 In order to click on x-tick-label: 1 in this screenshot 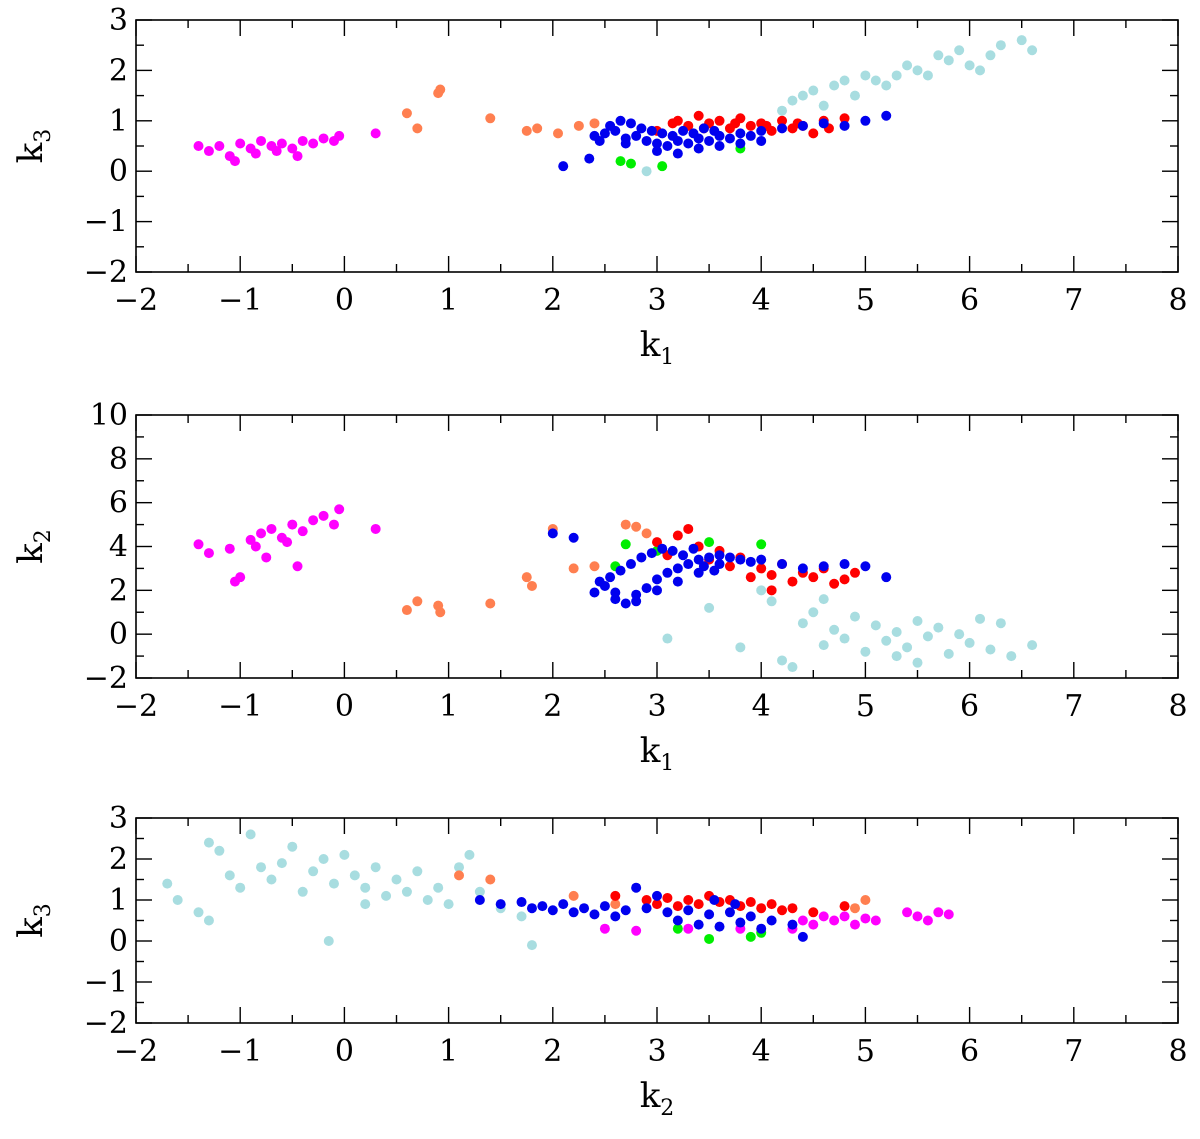, I will do `click(448, 300)`.